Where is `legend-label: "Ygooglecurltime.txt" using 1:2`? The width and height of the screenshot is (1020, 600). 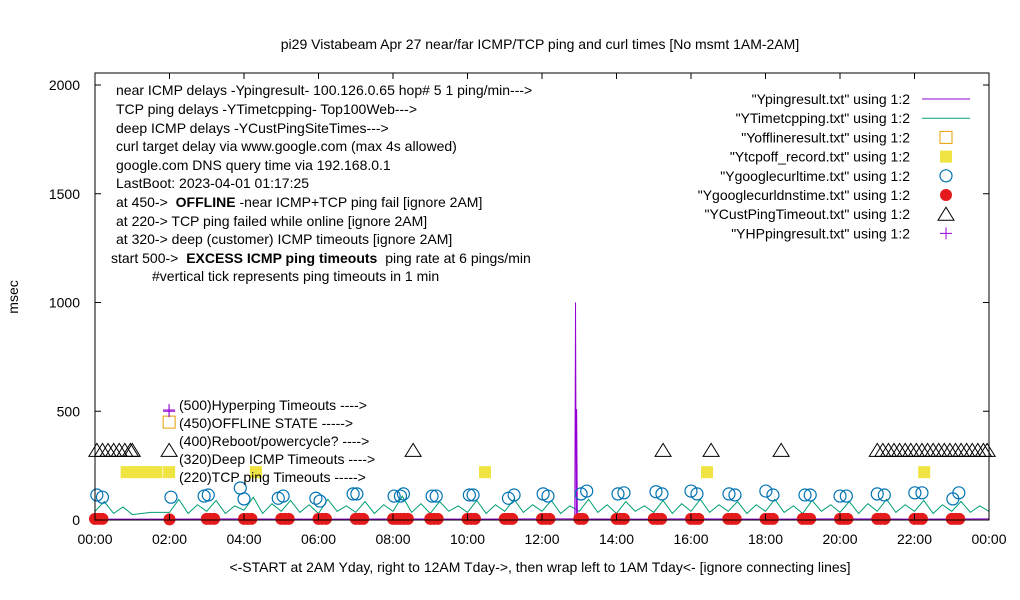 legend-label: "Ygooglecurltime.txt" using 1:2 is located at coordinates (815, 176).